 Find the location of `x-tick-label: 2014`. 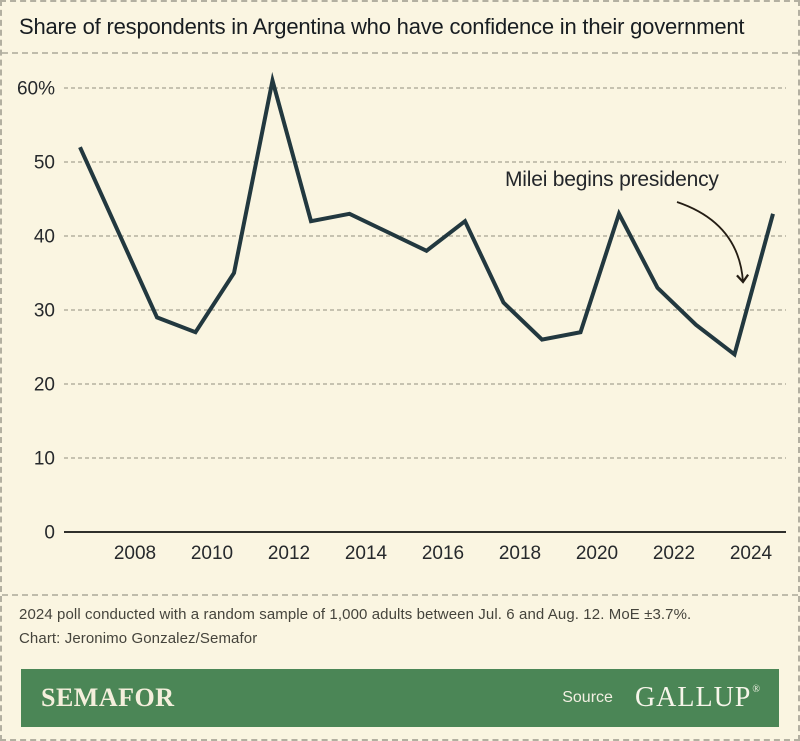

x-tick-label: 2014 is located at coordinates (366, 553).